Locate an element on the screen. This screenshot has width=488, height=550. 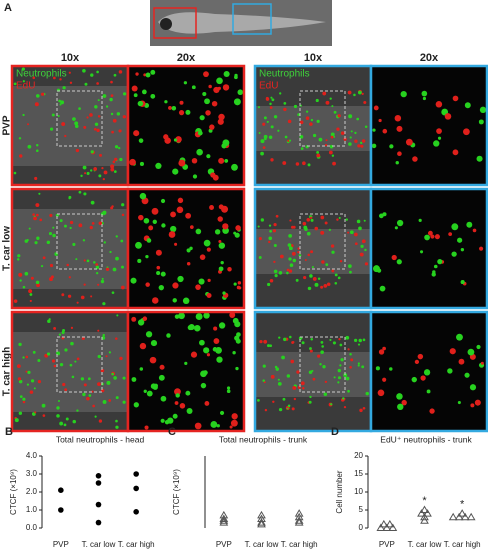
legend-neutrophils: Neutrophils is located at coordinates (41, 74).